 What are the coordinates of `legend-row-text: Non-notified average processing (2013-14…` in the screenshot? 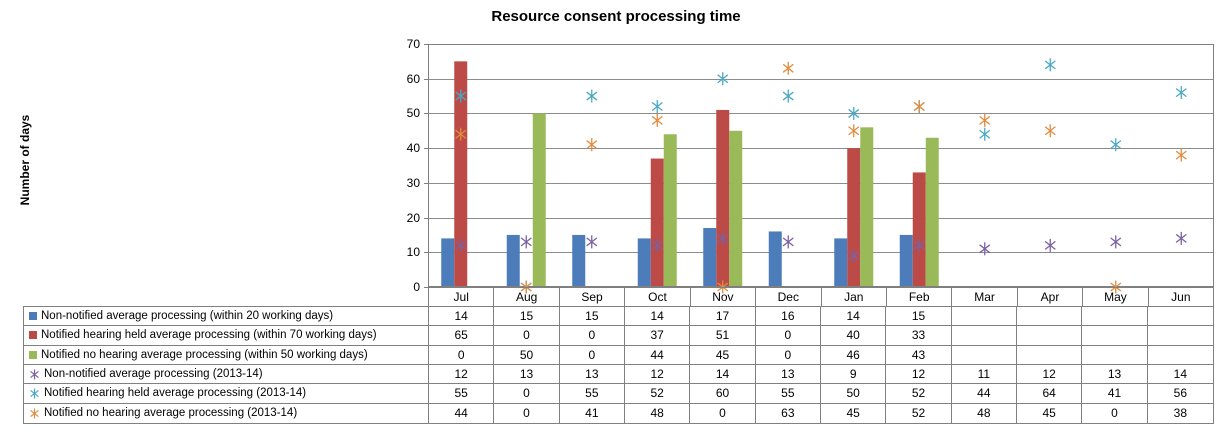 It's located at (153, 374).